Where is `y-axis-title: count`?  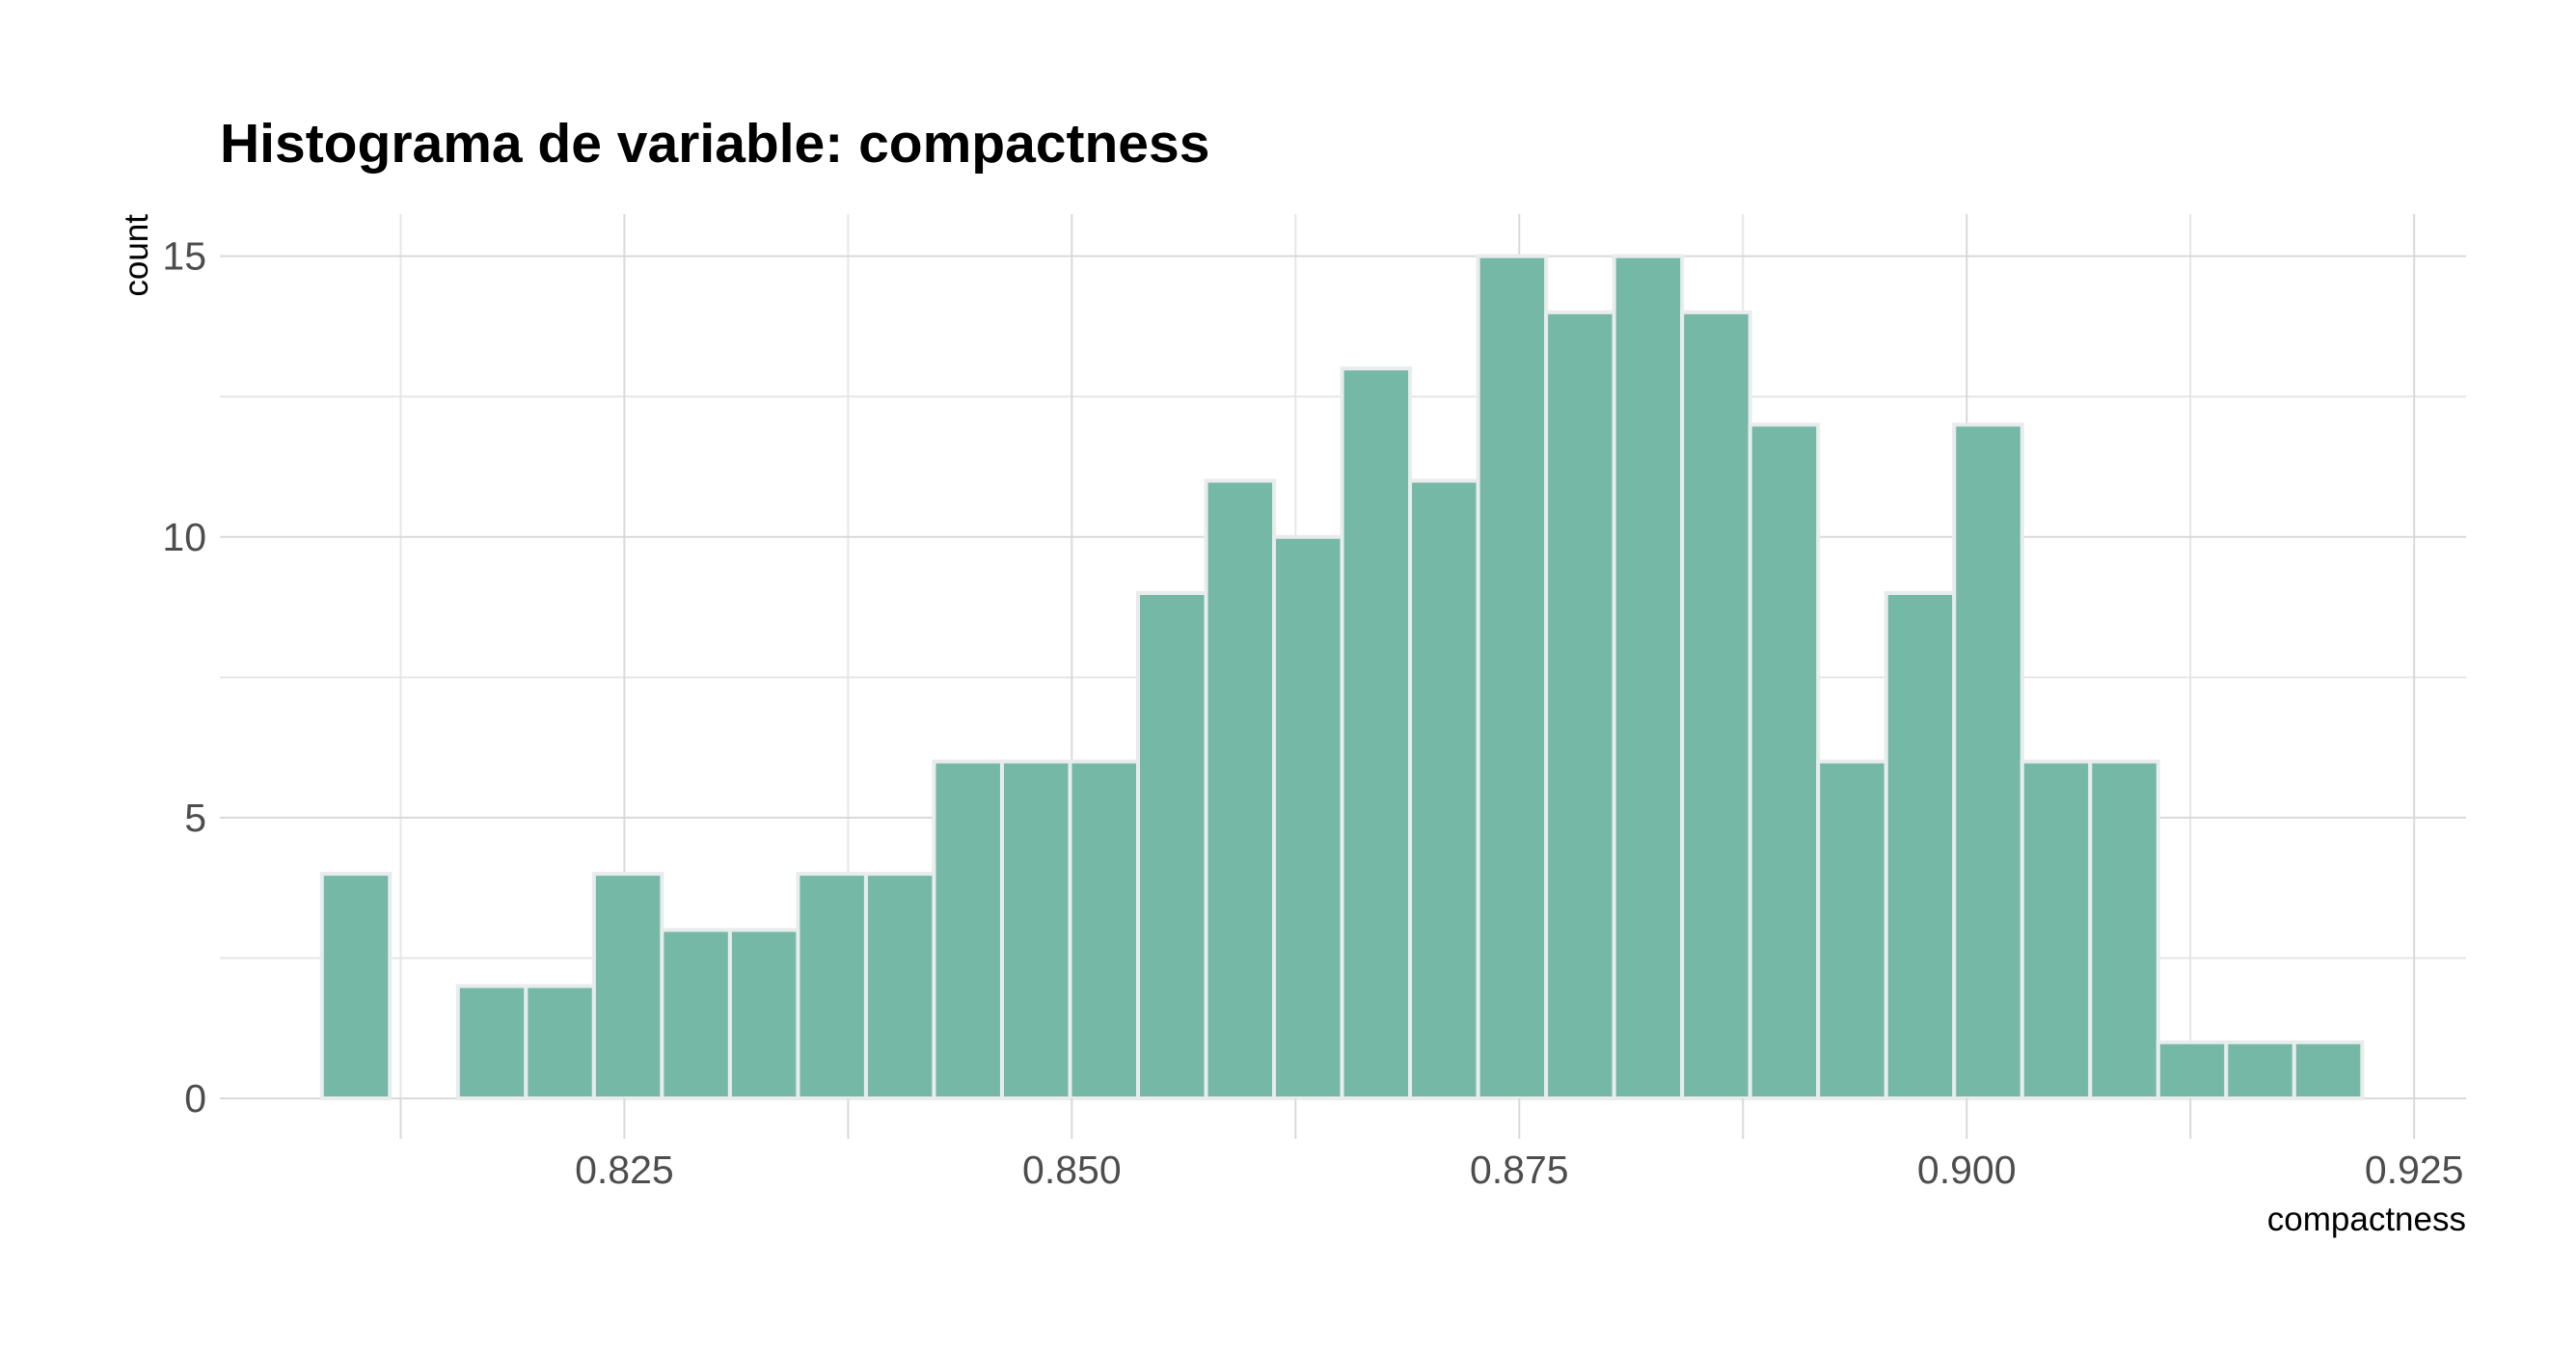
y-axis-title: count is located at coordinates (136, 255).